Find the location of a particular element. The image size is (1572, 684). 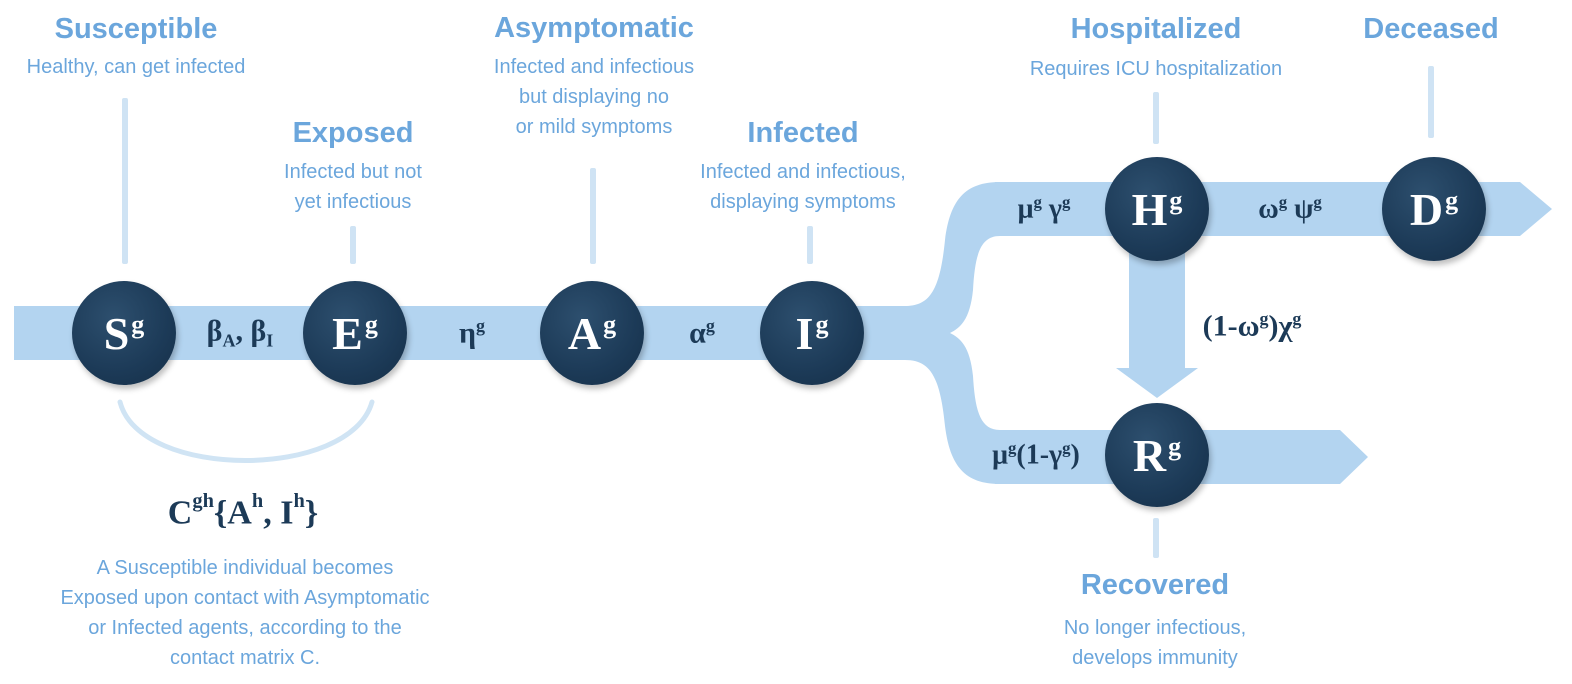

stem-infected is located at coordinates (810, 245).